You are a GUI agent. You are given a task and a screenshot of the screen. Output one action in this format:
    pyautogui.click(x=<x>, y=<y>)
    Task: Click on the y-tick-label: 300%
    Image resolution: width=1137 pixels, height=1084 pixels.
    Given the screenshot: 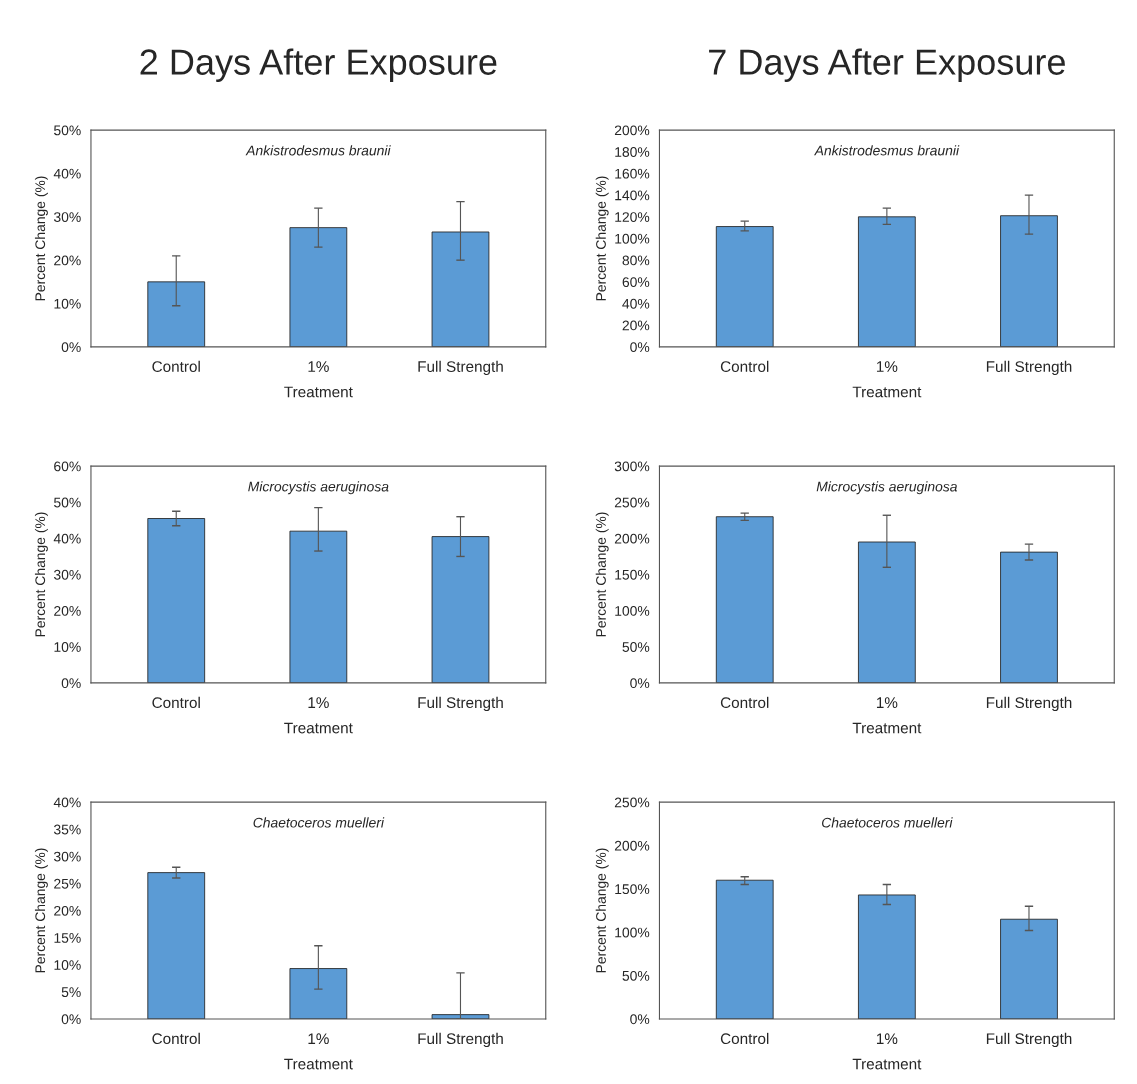 What is the action you would take?
    pyautogui.click(x=632, y=466)
    